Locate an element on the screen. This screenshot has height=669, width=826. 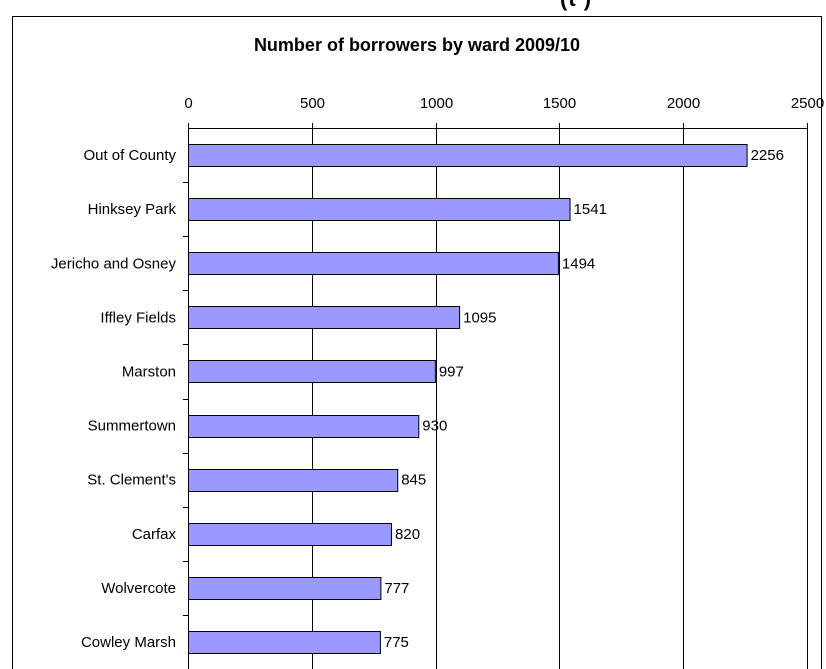
value-label-1: 1541 is located at coordinates (590, 209).